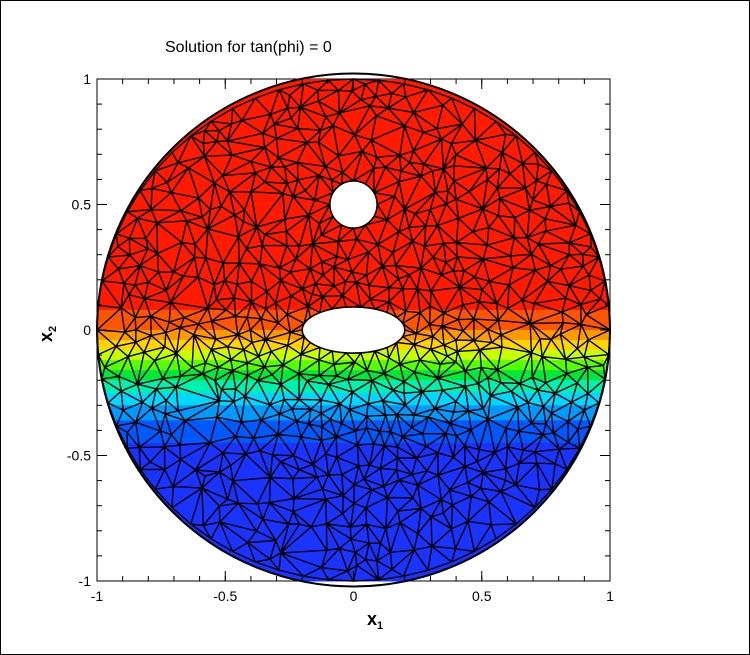 This screenshot has width=750, height=655. What do you see at coordinates (85, 581) in the screenshot?
I see `y-tick-label: -1` at bounding box center [85, 581].